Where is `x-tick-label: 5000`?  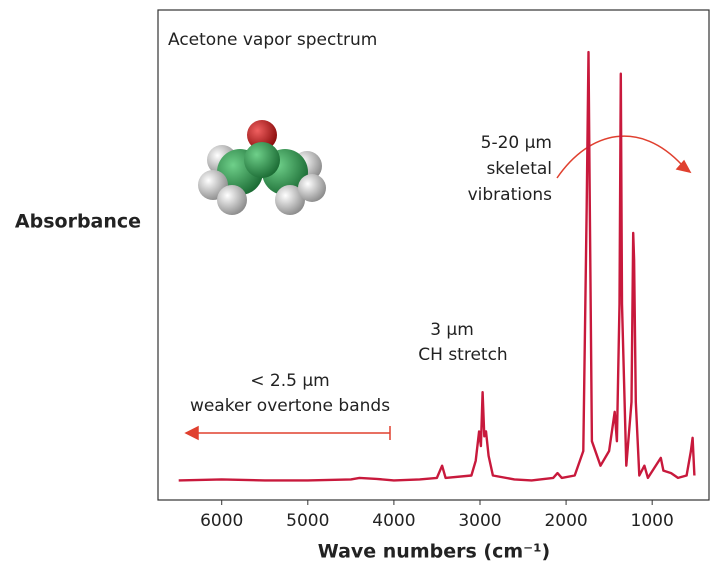
x-tick-label: 5000 is located at coordinates (307, 521).